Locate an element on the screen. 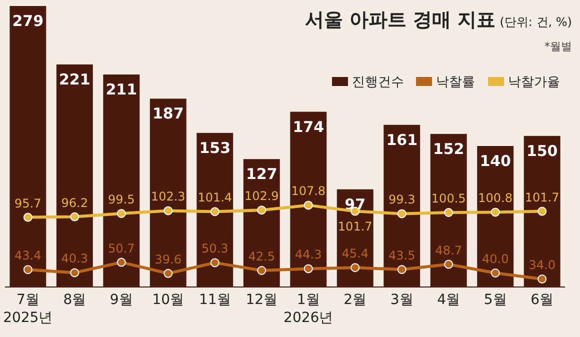  data-label: 48.7 is located at coordinates (448, 250).